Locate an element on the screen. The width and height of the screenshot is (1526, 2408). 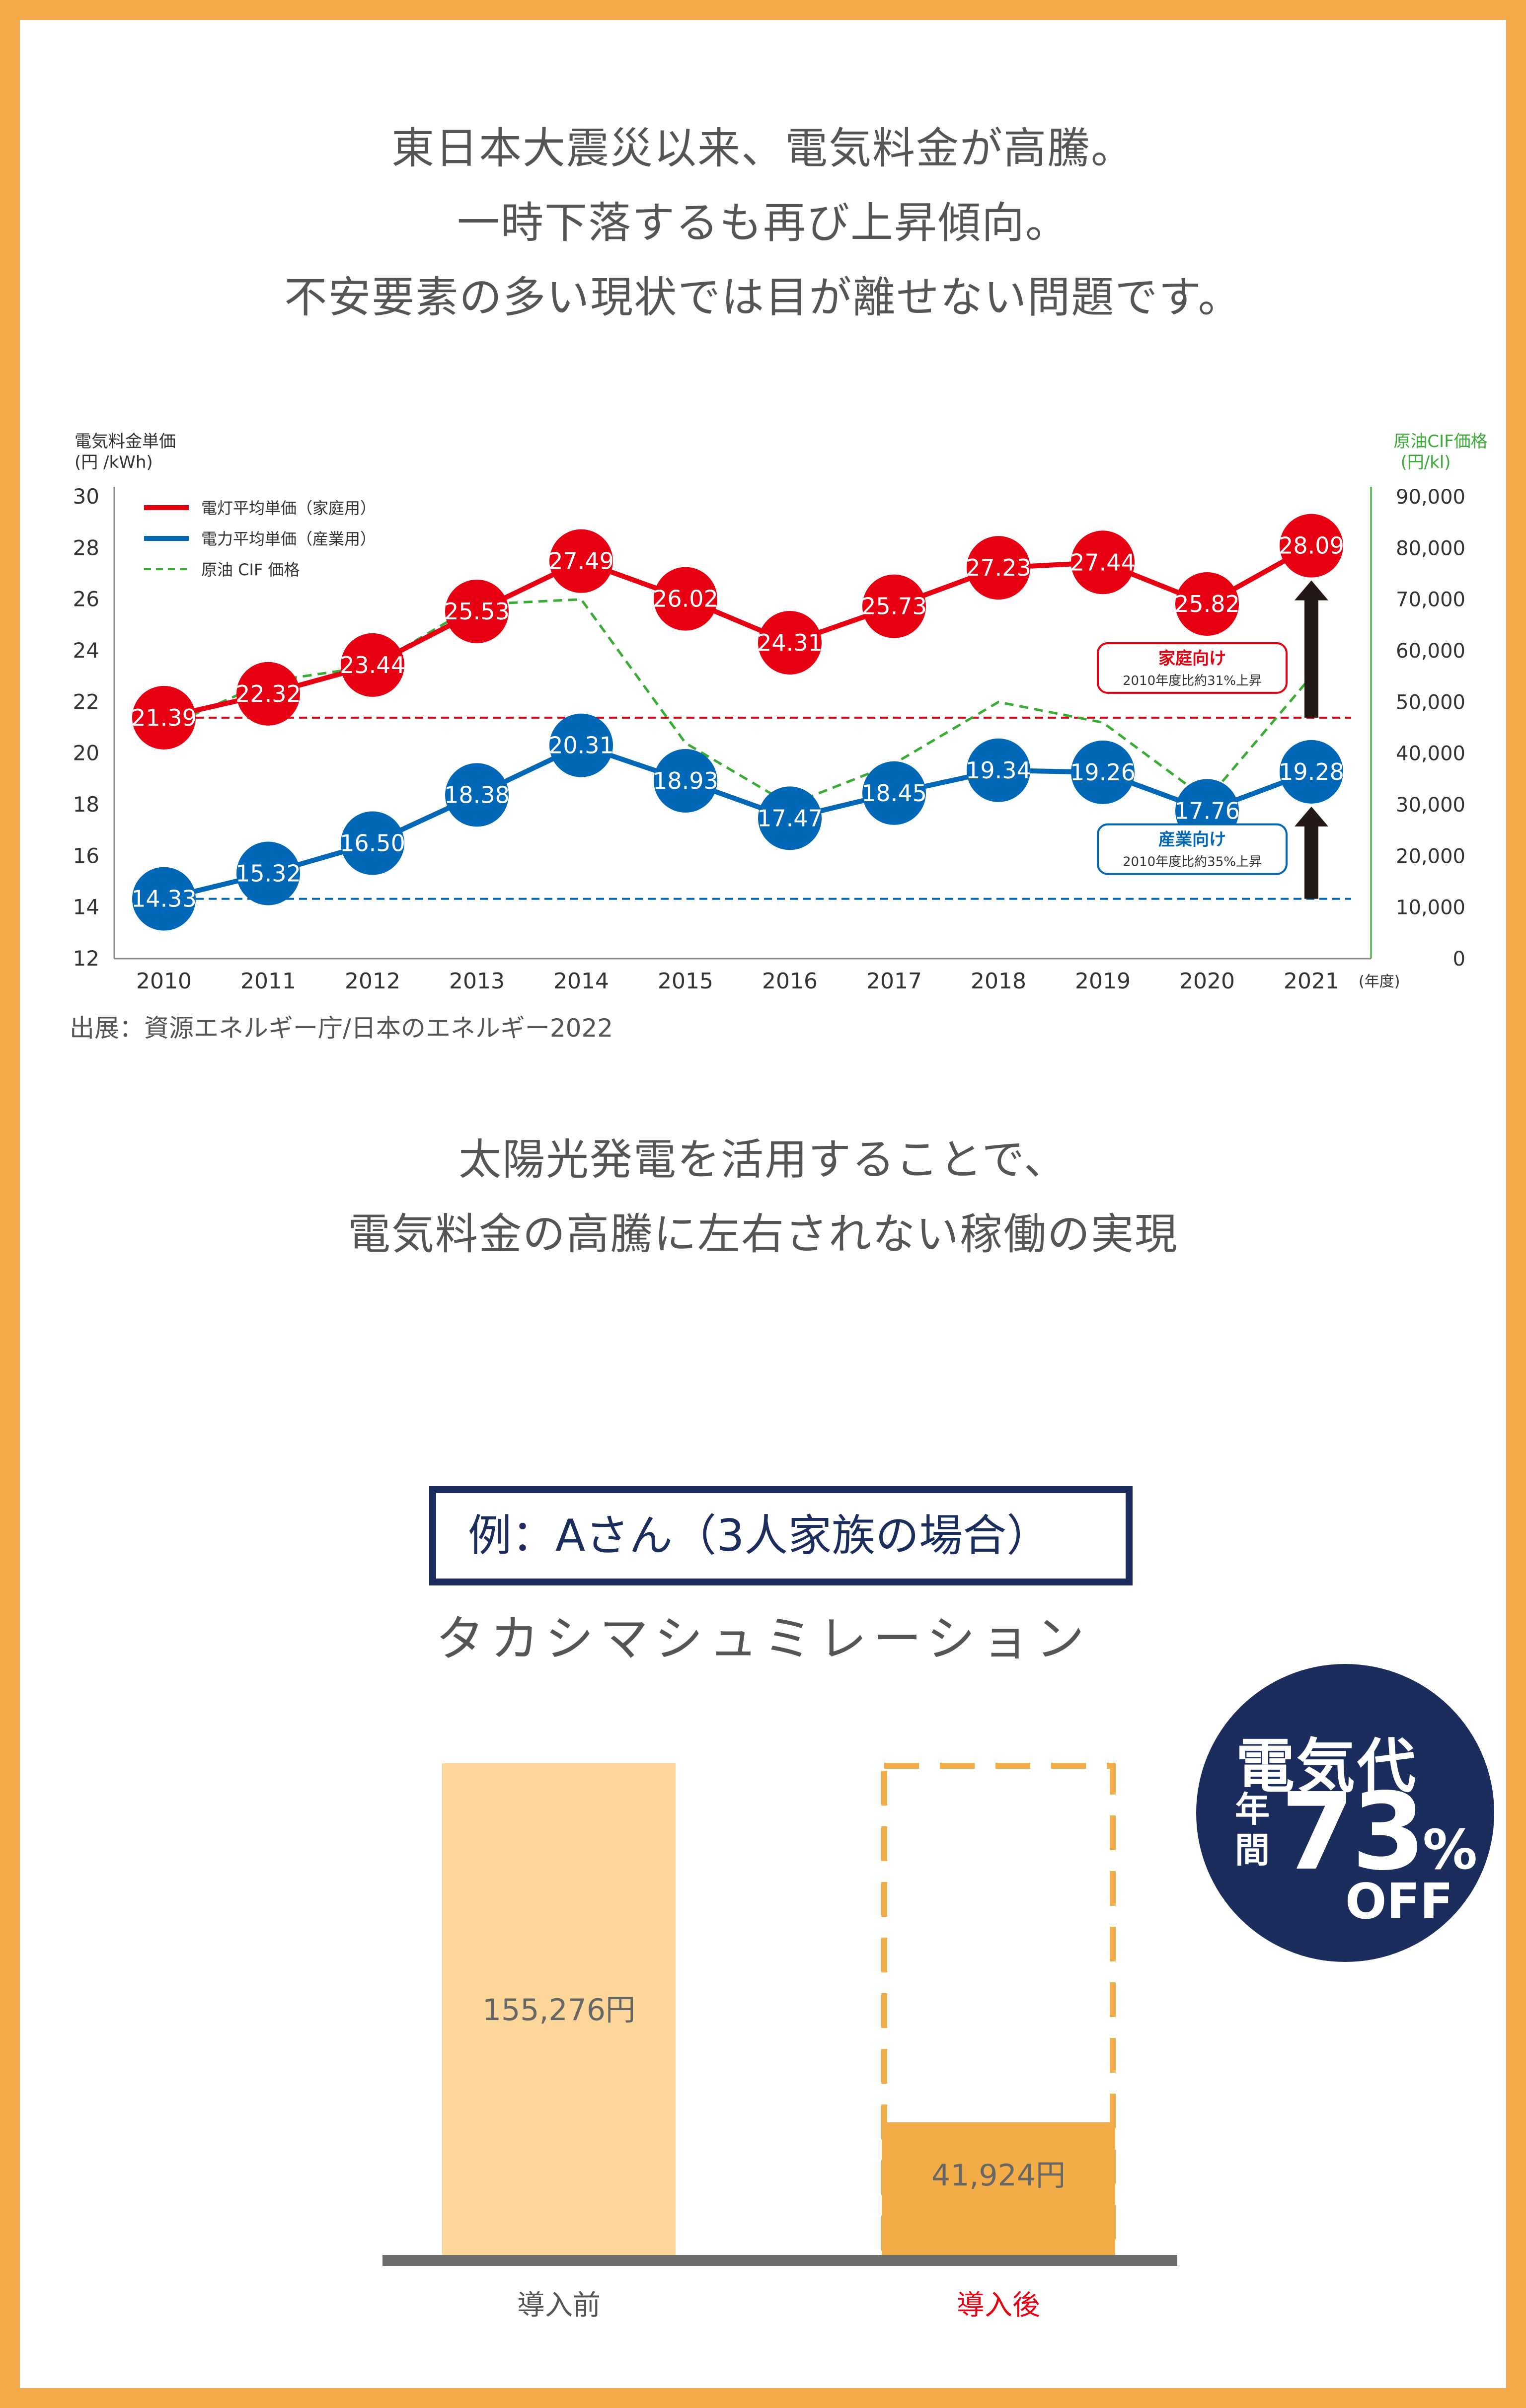
annotation-text: 2010年度比約35%上昇 is located at coordinates (1192, 863).